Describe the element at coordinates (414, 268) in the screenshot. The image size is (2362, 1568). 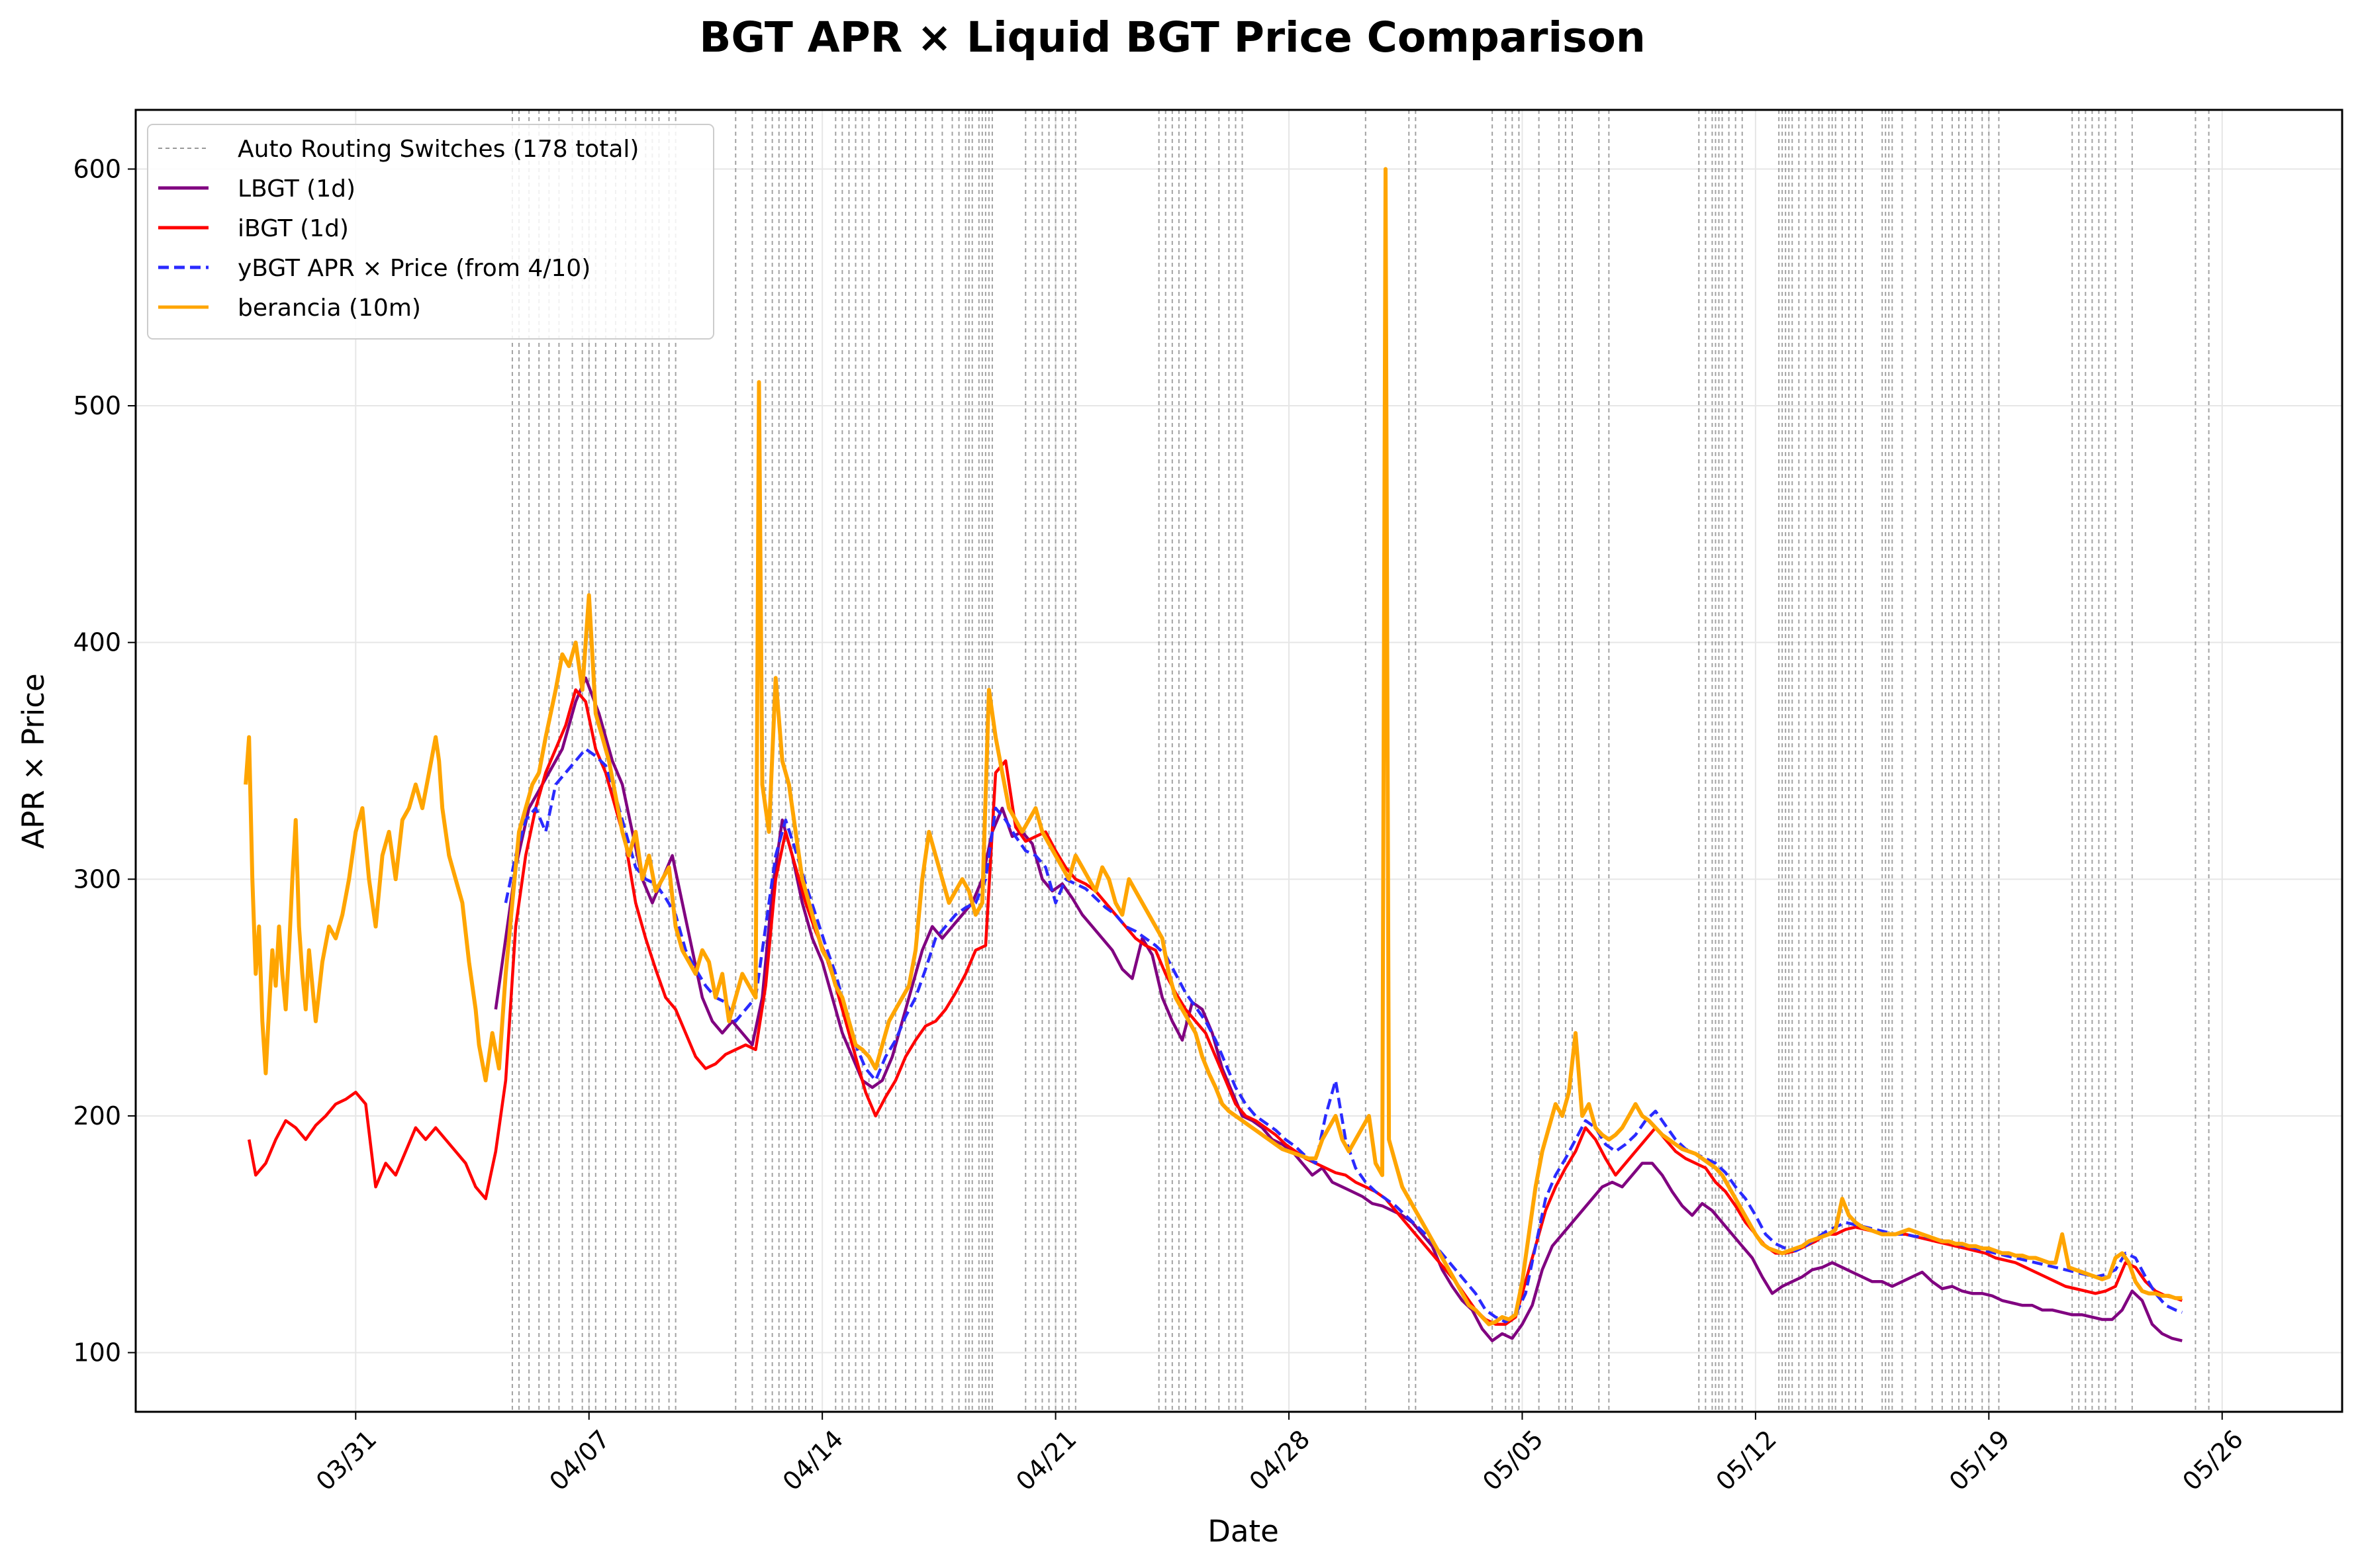
I see `legend-label: yBGT APR × Price (from 4/10)` at that location.